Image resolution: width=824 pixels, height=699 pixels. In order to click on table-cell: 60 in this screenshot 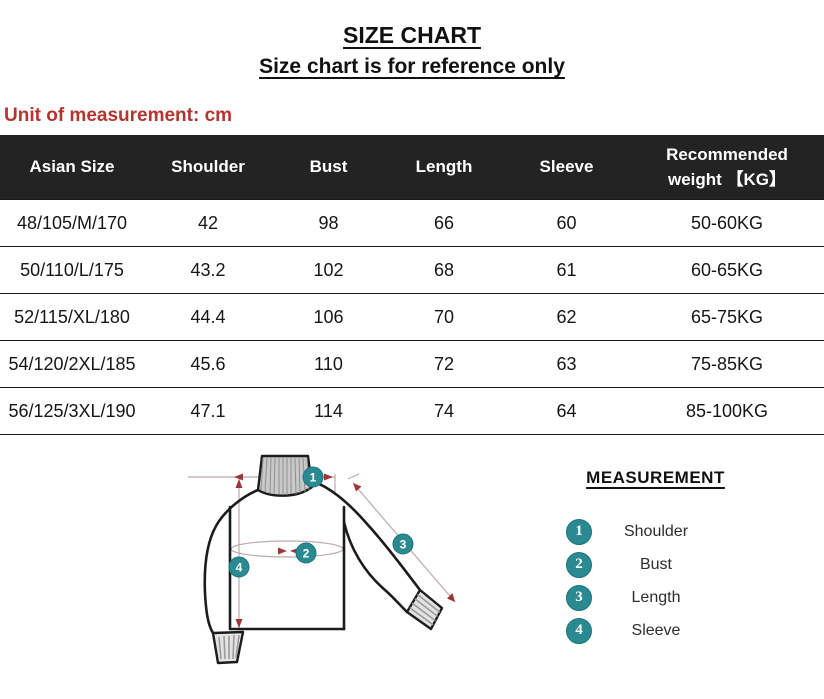, I will do `click(566, 223)`.